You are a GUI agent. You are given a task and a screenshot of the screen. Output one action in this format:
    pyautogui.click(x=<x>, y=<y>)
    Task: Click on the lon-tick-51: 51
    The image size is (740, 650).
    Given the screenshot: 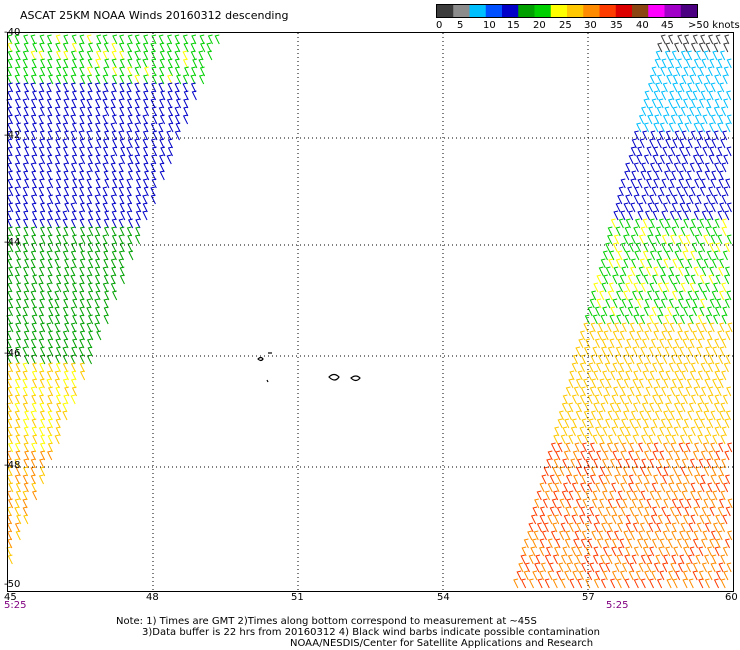 What is the action you would take?
    pyautogui.click(x=297, y=597)
    